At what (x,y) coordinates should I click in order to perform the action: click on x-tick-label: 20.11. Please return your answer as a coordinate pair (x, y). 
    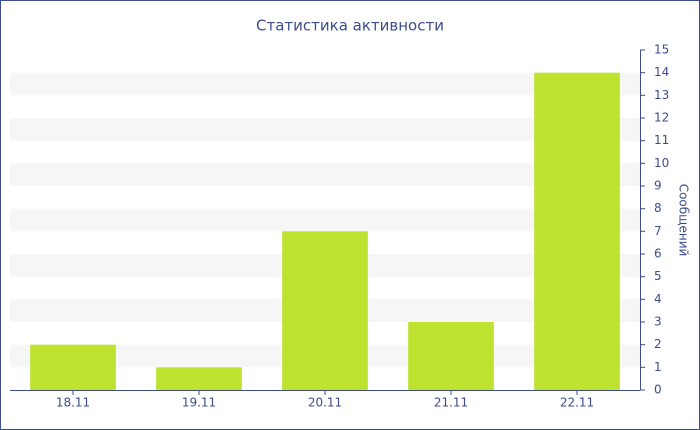
    Looking at the image, I should click on (325, 403).